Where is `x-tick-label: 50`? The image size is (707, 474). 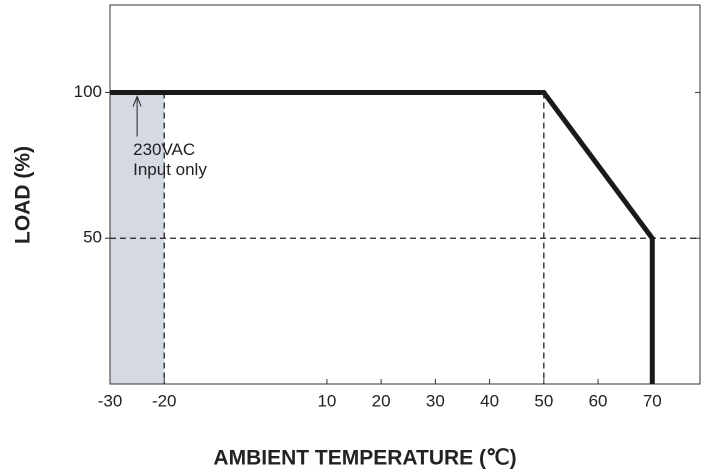 x-tick-label: 50 is located at coordinates (543, 400).